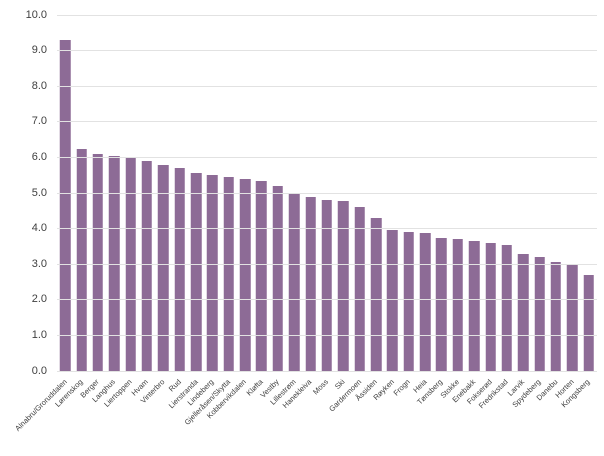 The width and height of the screenshot is (604, 456). What do you see at coordinates (404, 206) in the screenshot?
I see `bar-band: Frogn` at bounding box center [404, 206].